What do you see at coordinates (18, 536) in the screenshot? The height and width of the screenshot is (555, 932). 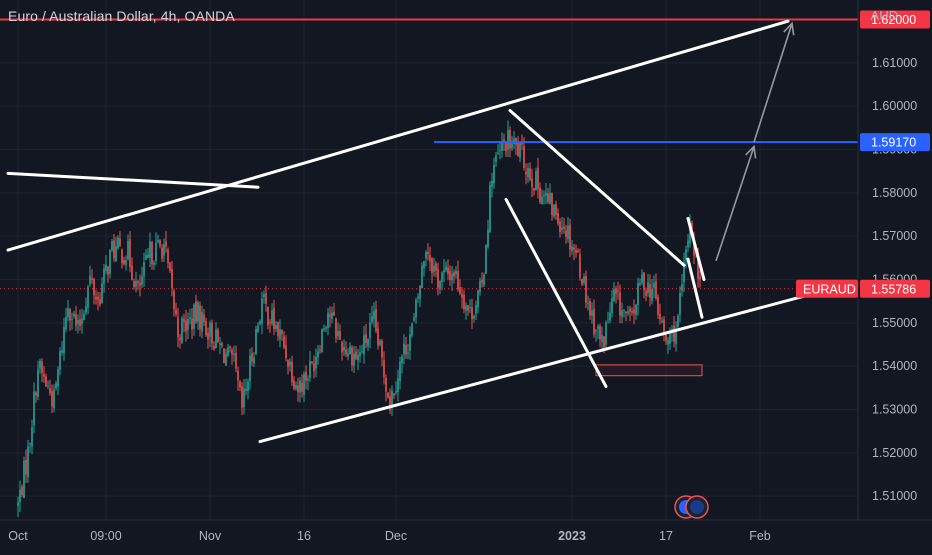 I see `x-tick-label: Oct` at bounding box center [18, 536].